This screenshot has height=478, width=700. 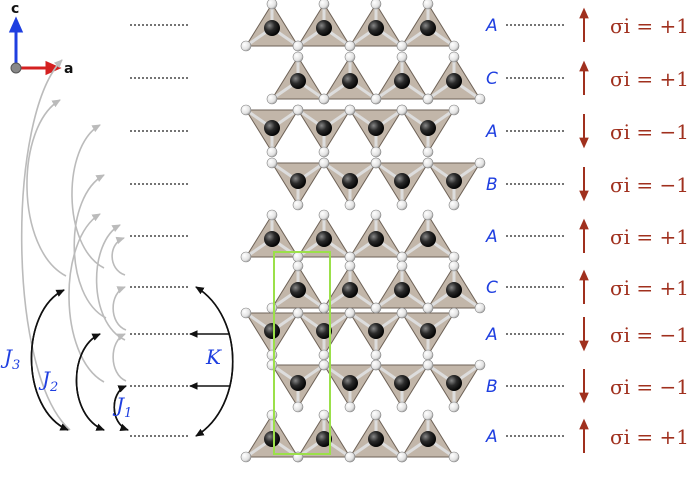 What do you see at coordinates (492, 185) in the screenshot?
I see `stacking-letter: B` at bounding box center [492, 185].